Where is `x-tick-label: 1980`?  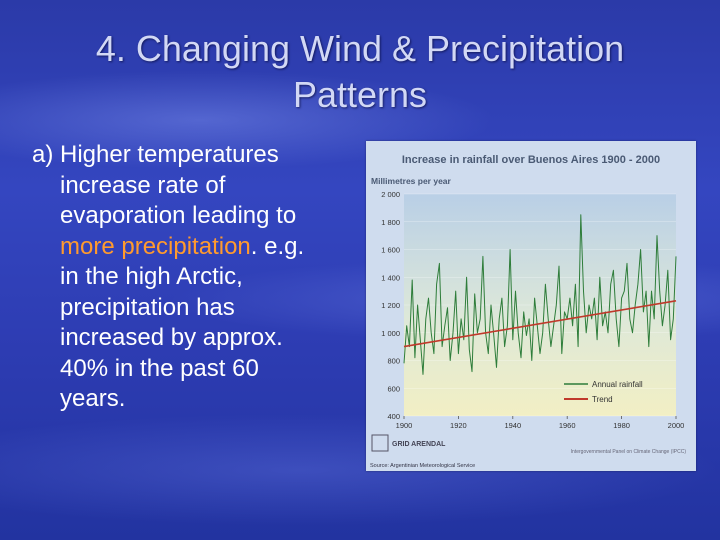 x-tick-label: 1980 is located at coordinates (621, 425).